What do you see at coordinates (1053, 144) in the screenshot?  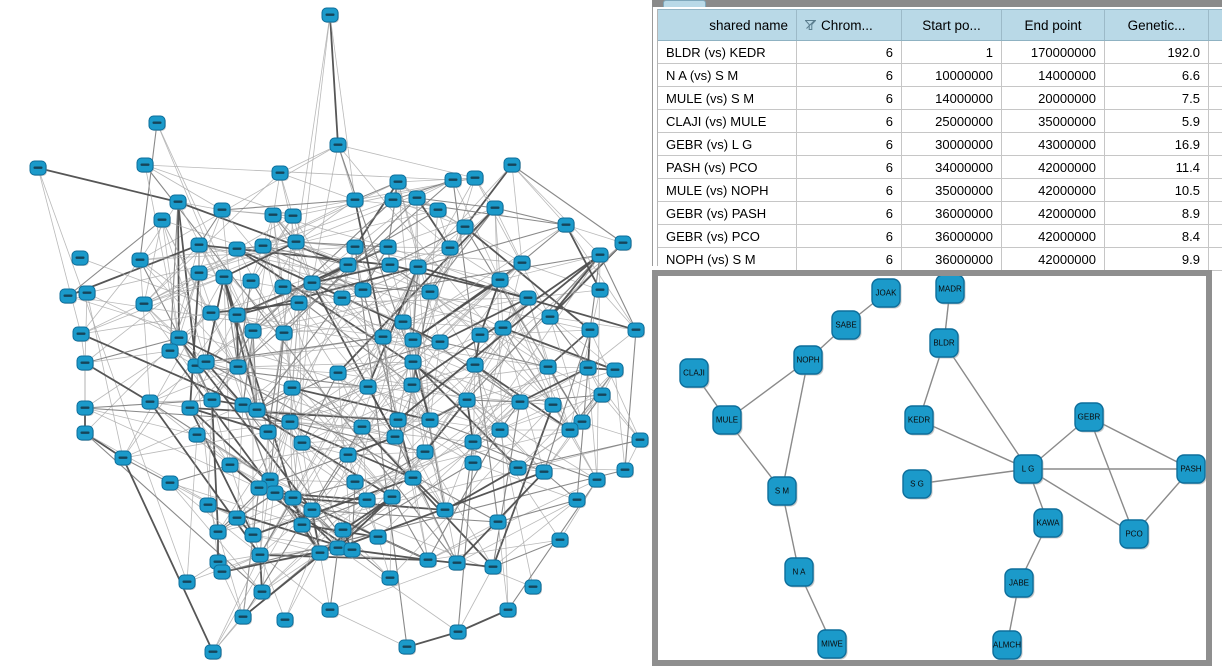 I see `table-cell: 43000000` at bounding box center [1053, 144].